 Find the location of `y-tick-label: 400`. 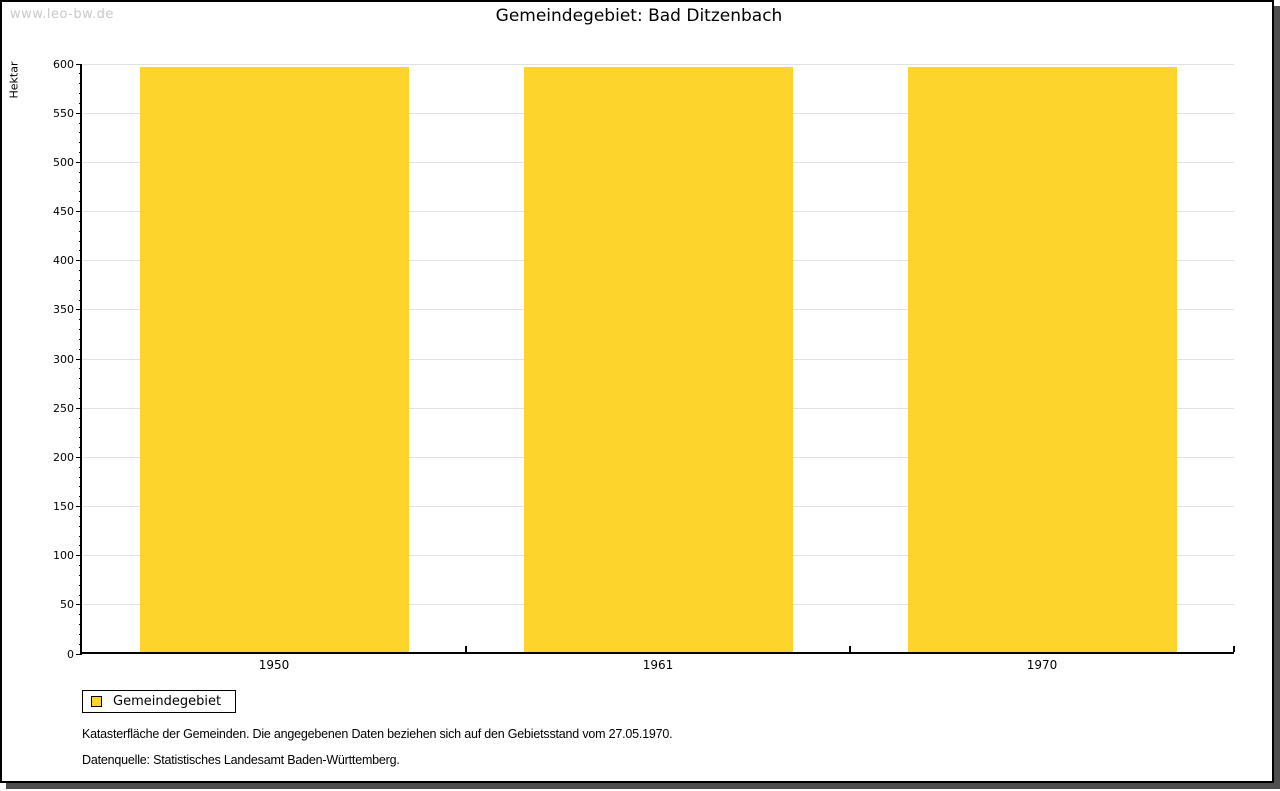

y-tick-label: 400 is located at coordinates (63, 260).